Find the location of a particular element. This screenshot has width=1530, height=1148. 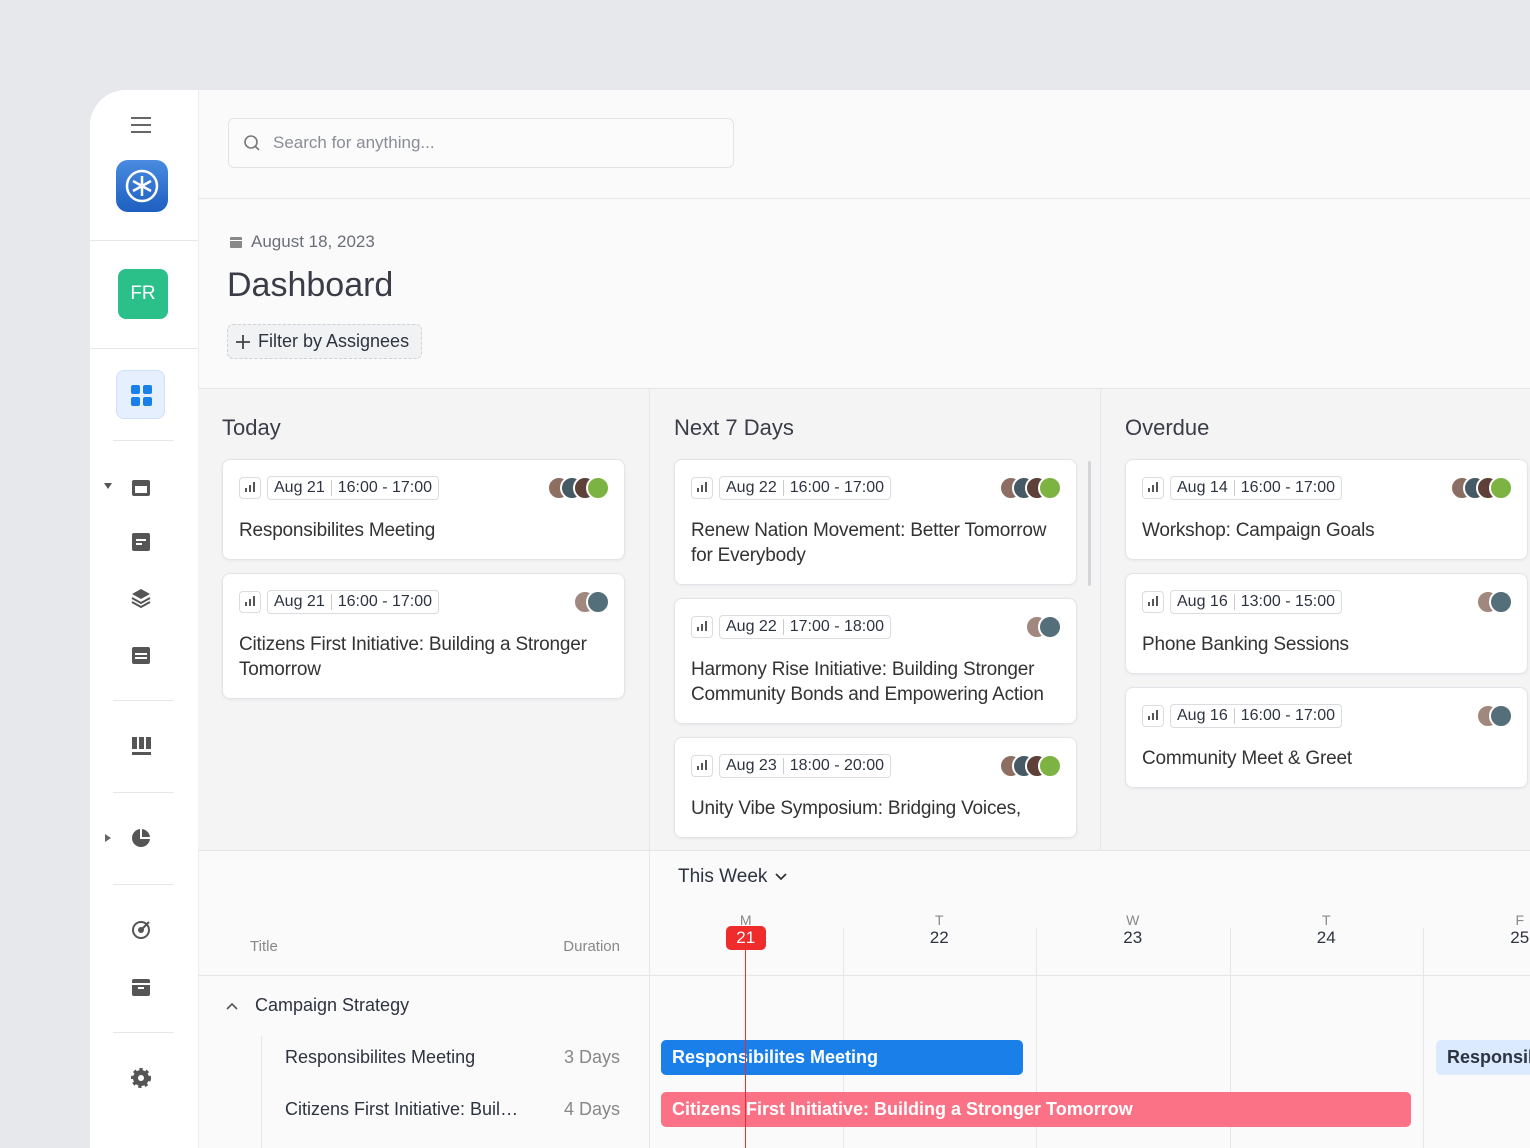

date-time: Aug 22 17:00 - 18:00 is located at coordinates (805, 627).